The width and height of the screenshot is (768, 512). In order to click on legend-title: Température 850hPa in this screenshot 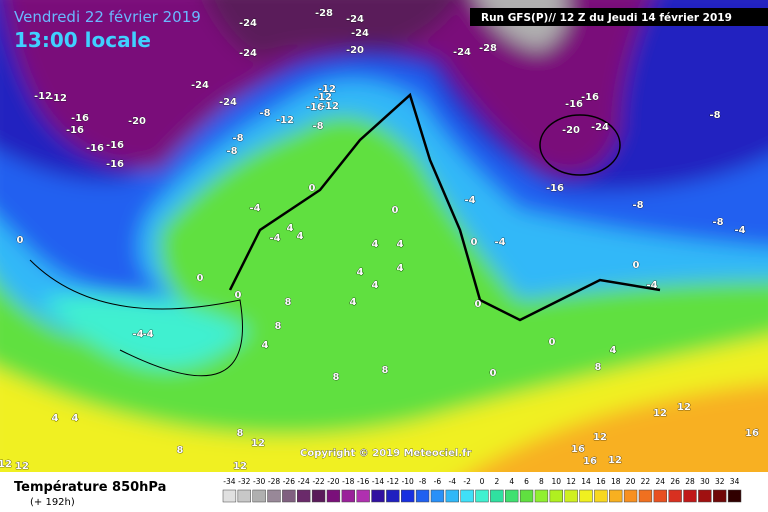, I will do `click(90, 487)`.